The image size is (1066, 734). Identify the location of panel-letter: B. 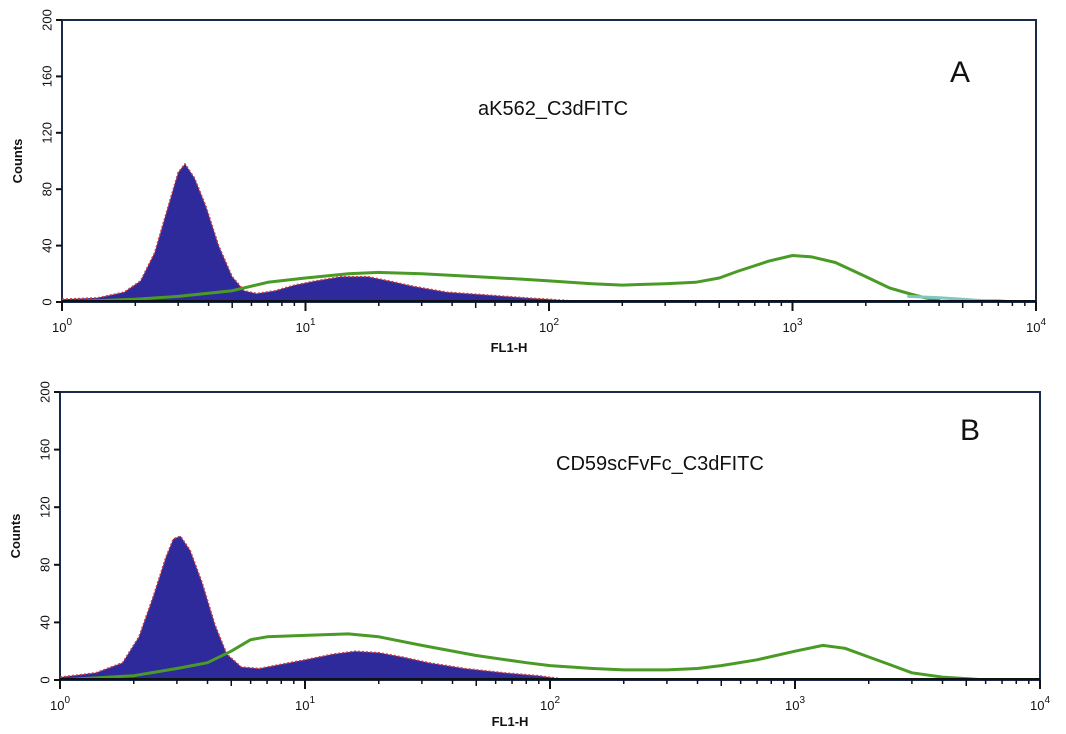
(970, 430).